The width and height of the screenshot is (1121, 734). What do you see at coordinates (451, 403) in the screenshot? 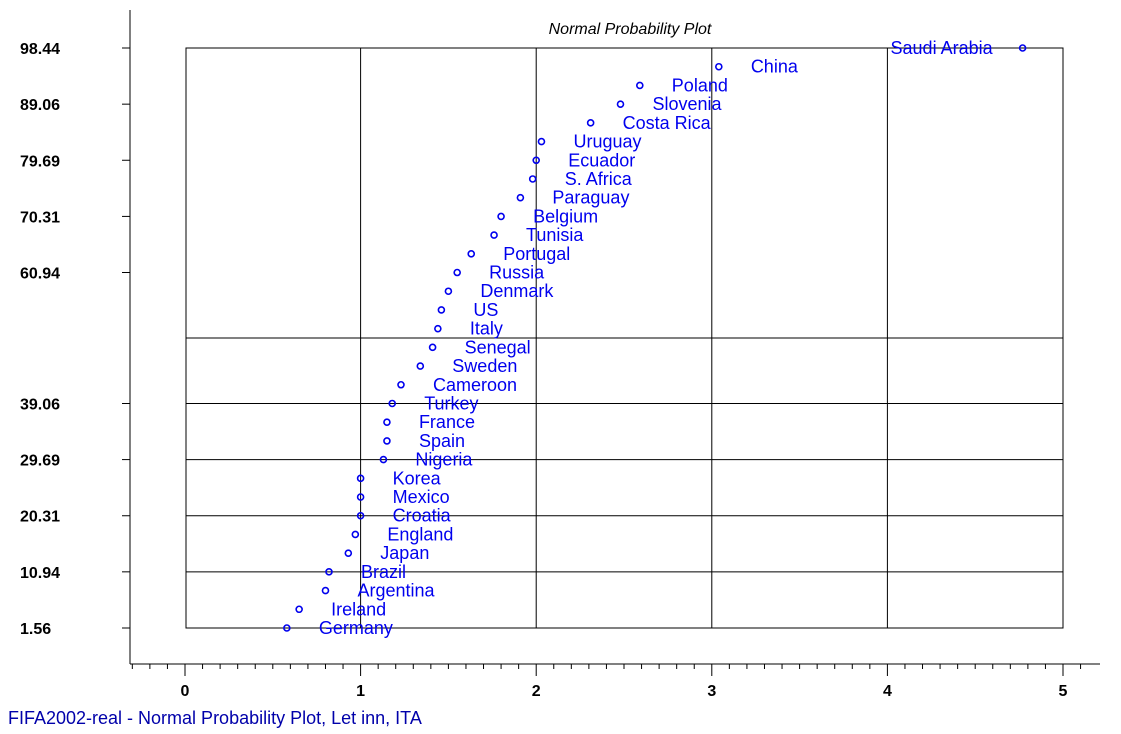
I see `point-label: Turkey` at bounding box center [451, 403].